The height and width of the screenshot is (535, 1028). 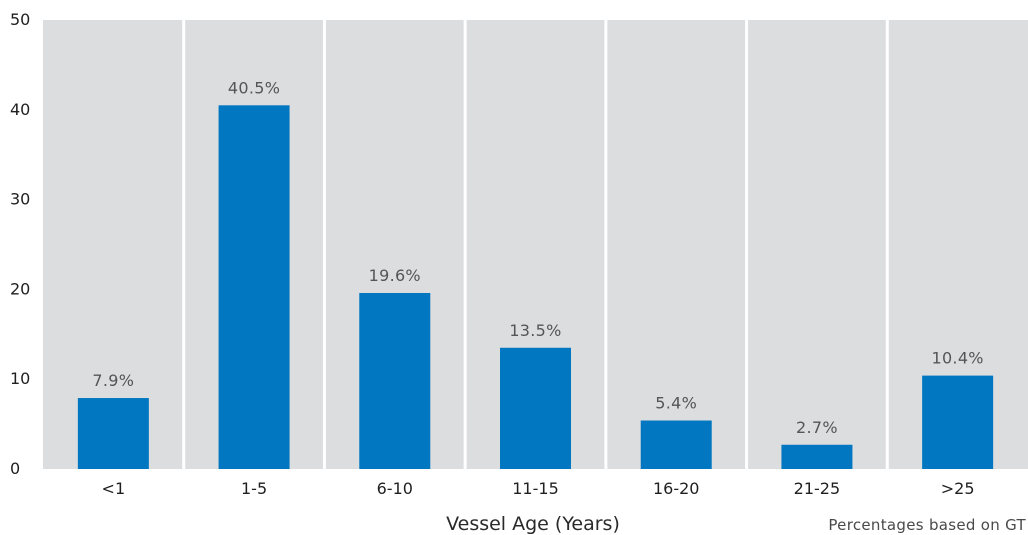 I want to click on y-tick-label: 50, so click(x=20, y=19).